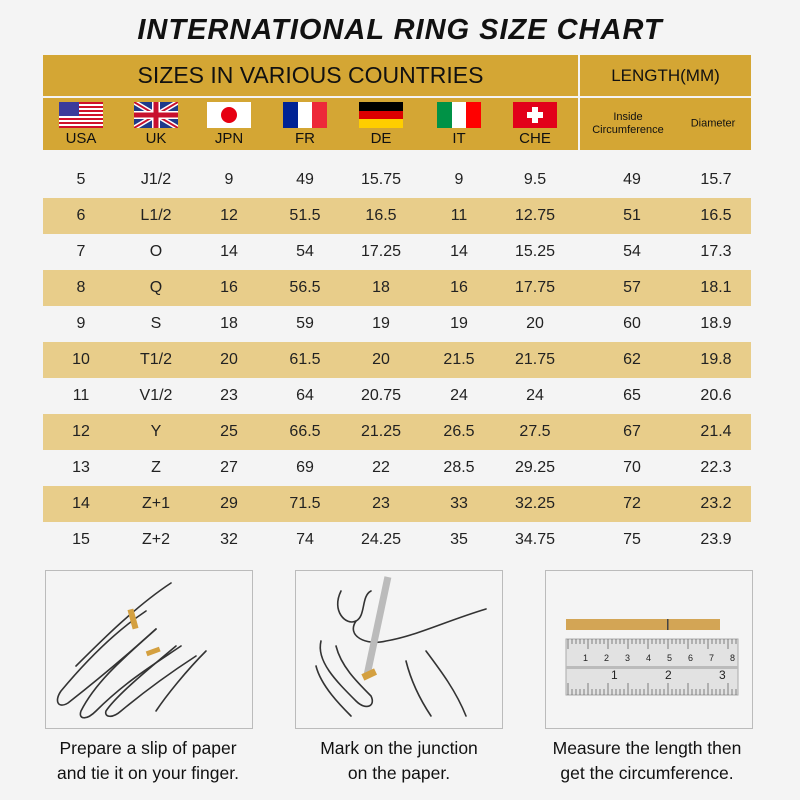 The image size is (800, 800). What do you see at coordinates (305, 431) in the screenshot?
I see `table-cell: 66.5` at bounding box center [305, 431].